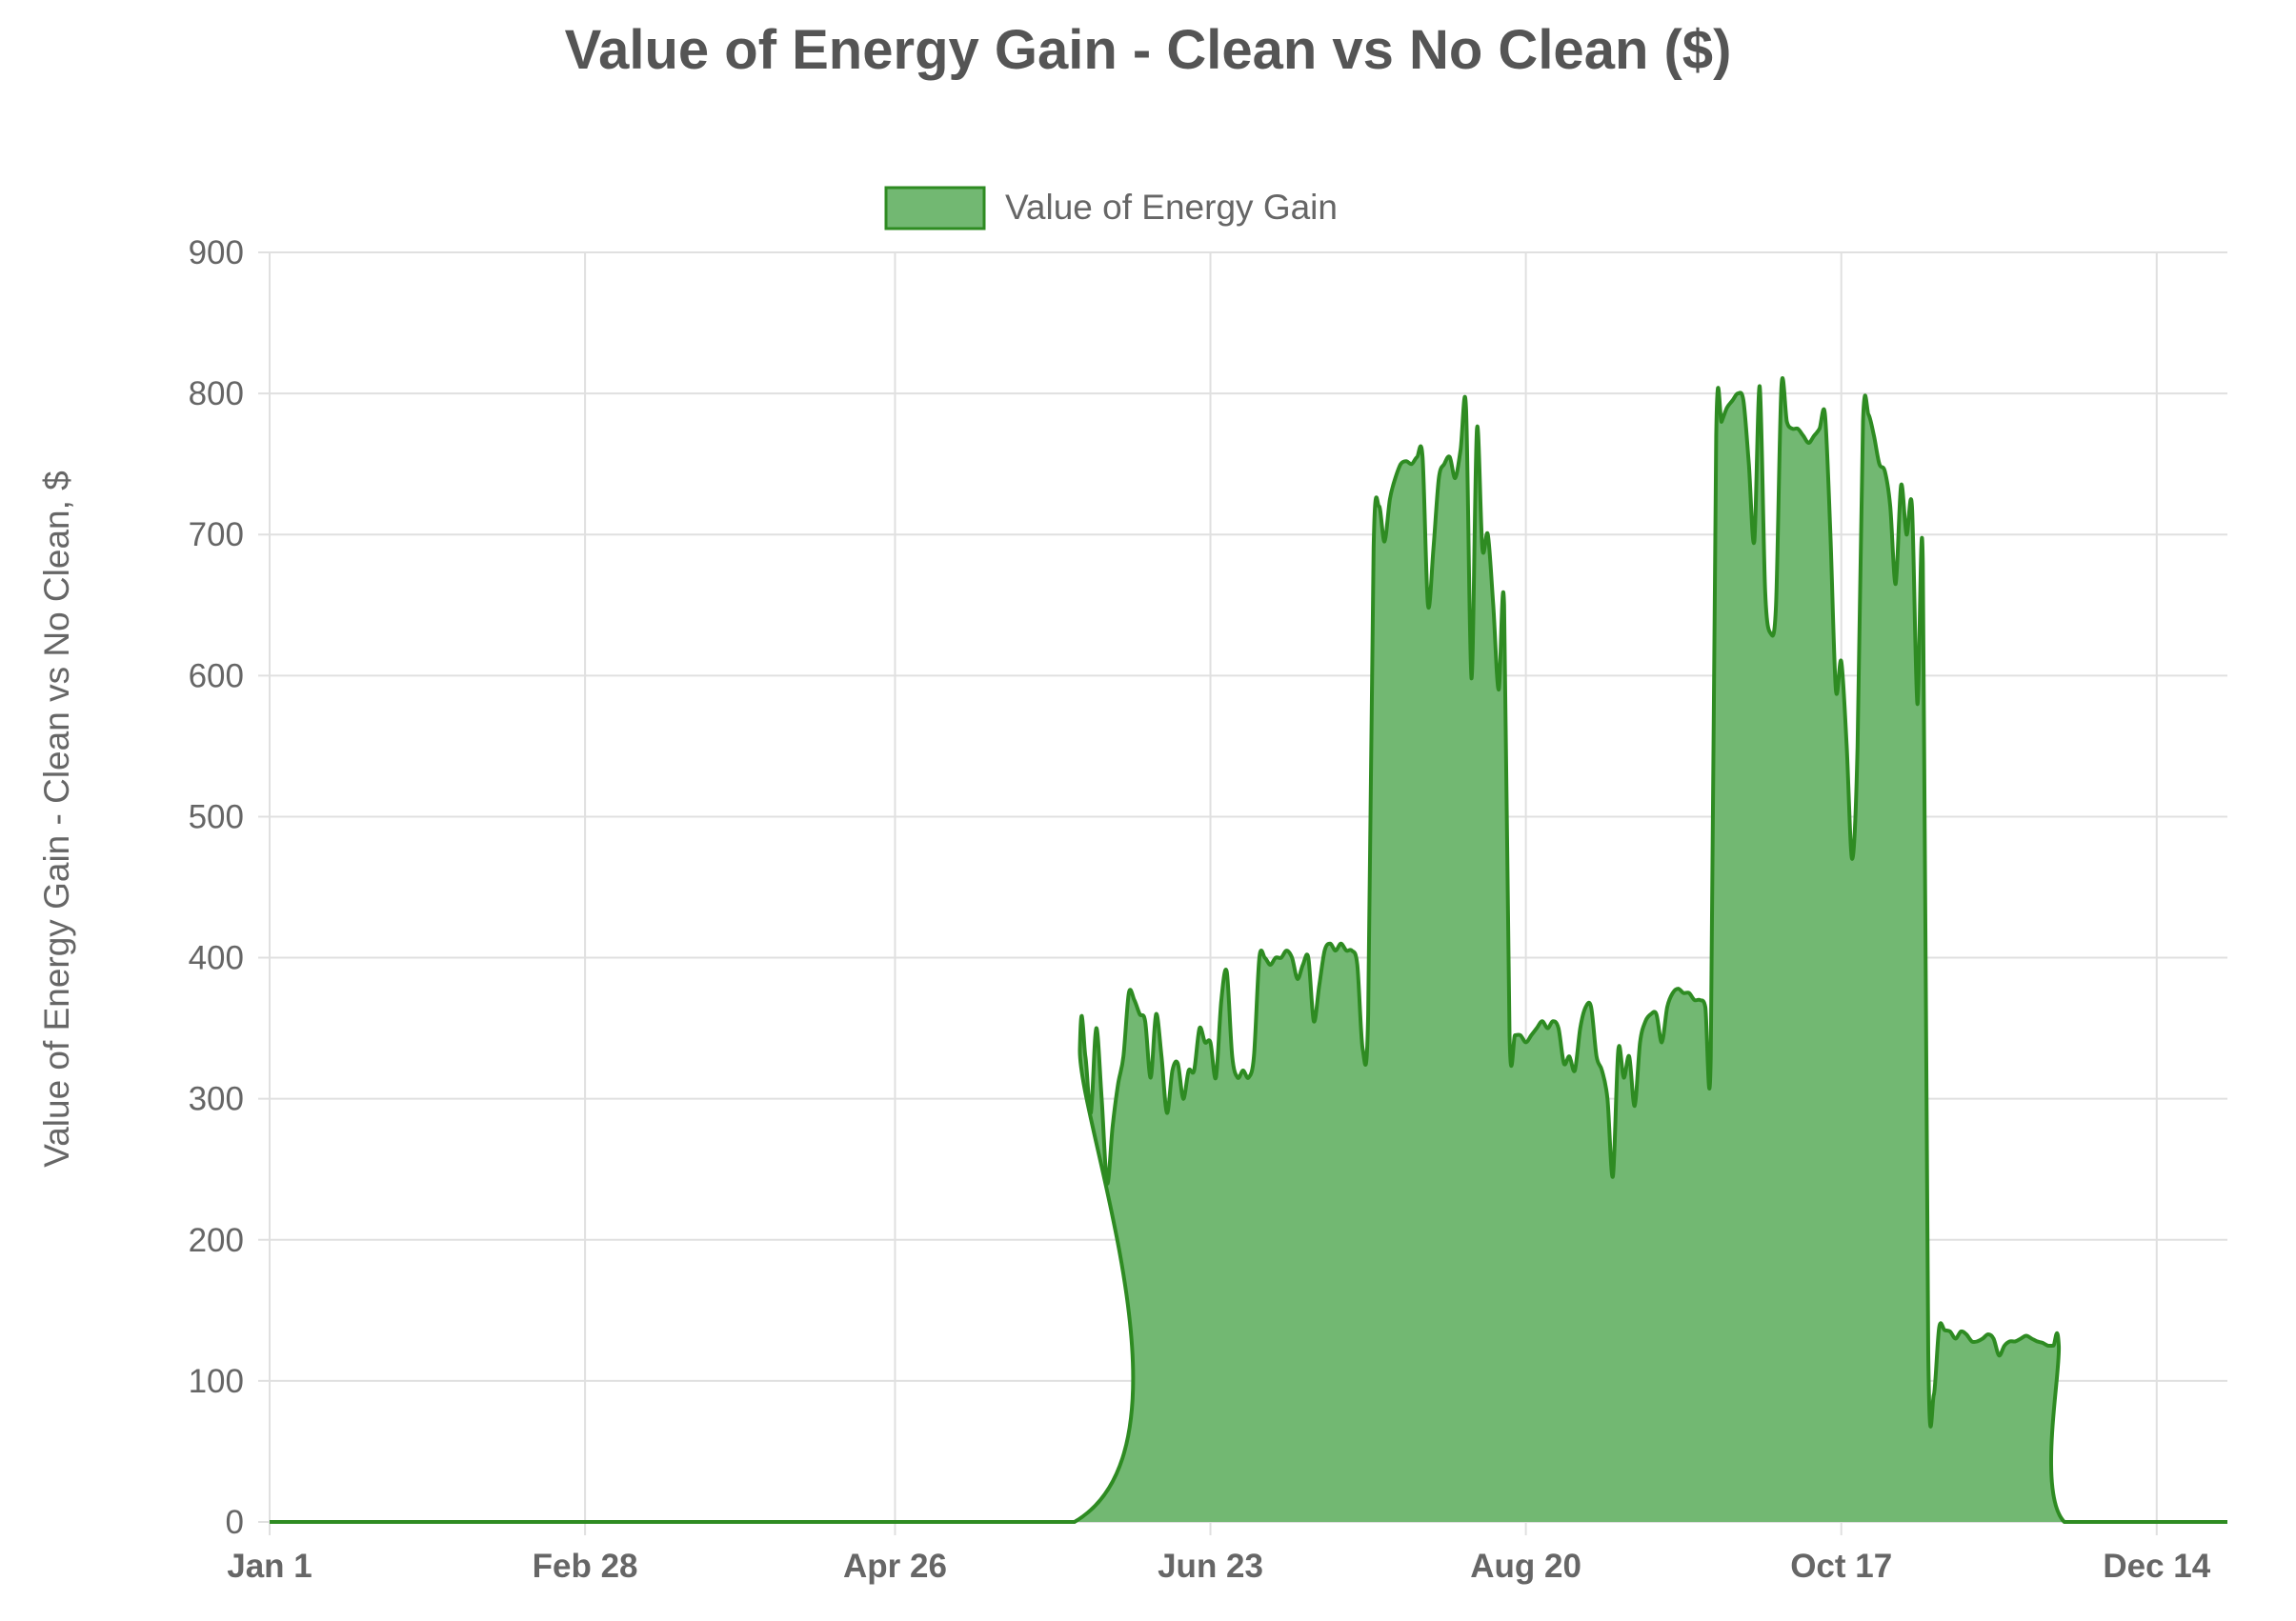  What do you see at coordinates (1525, 1567) in the screenshot?
I see `x-tick-label: Aug 20` at bounding box center [1525, 1567].